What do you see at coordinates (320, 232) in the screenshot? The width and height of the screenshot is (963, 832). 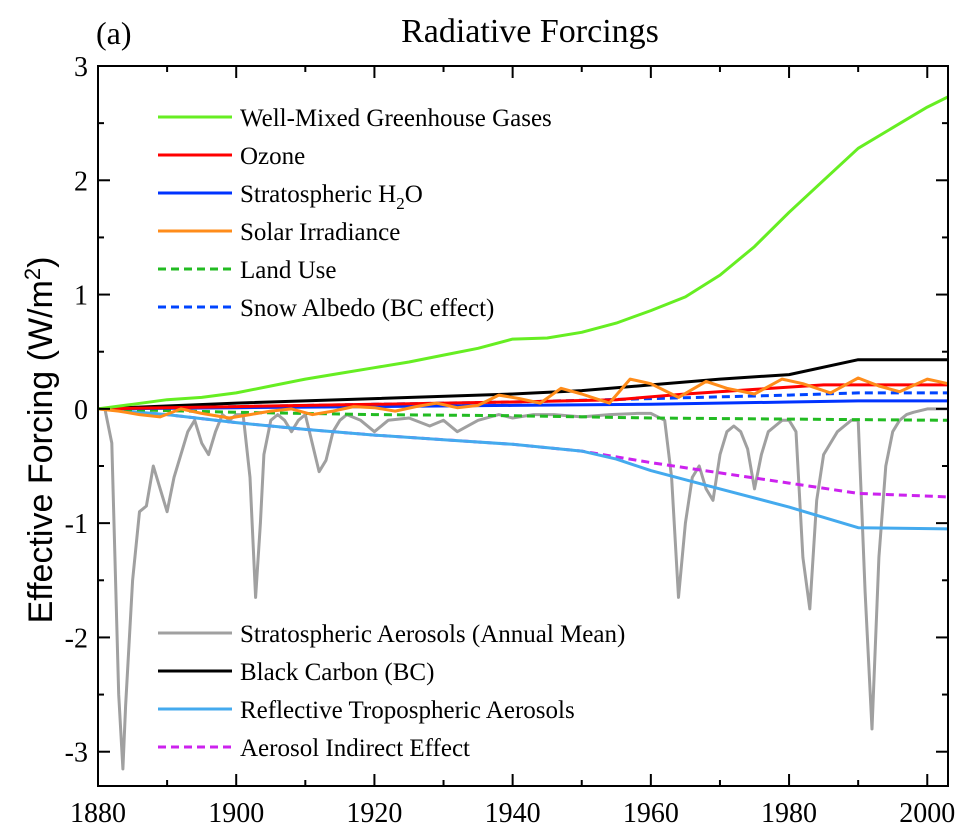 I see `legend-label-3: Solar Irradiance` at bounding box center [320, 232].